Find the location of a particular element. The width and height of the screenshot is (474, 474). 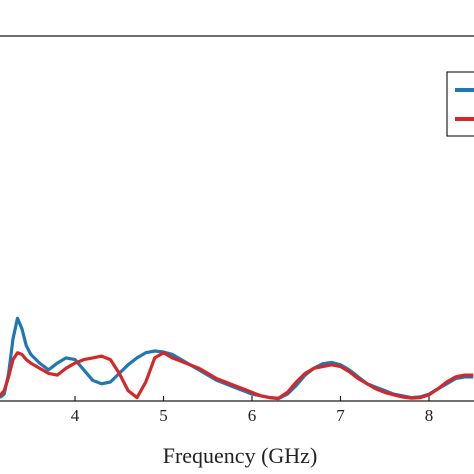

x-tick-label: 5 is located at coordinates (163, 415).